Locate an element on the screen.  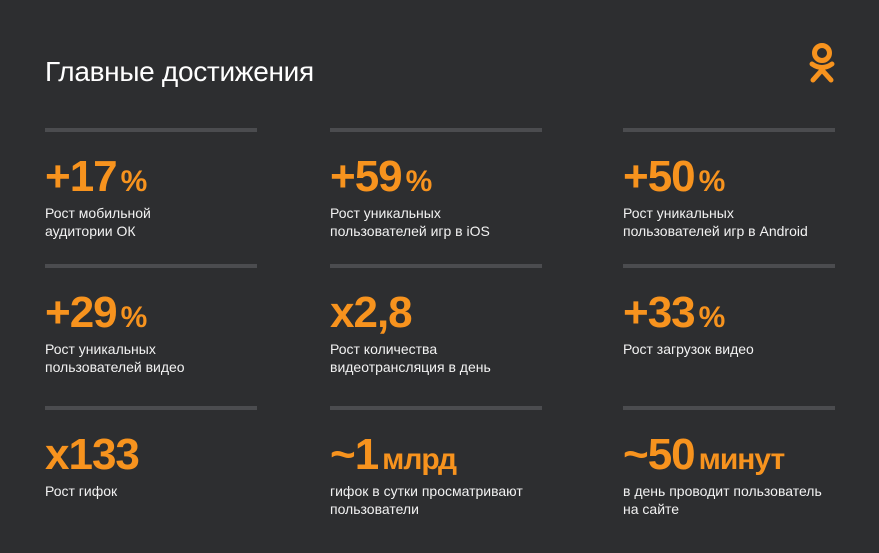
stat-value: +29% is located at coordinates (151, 312).